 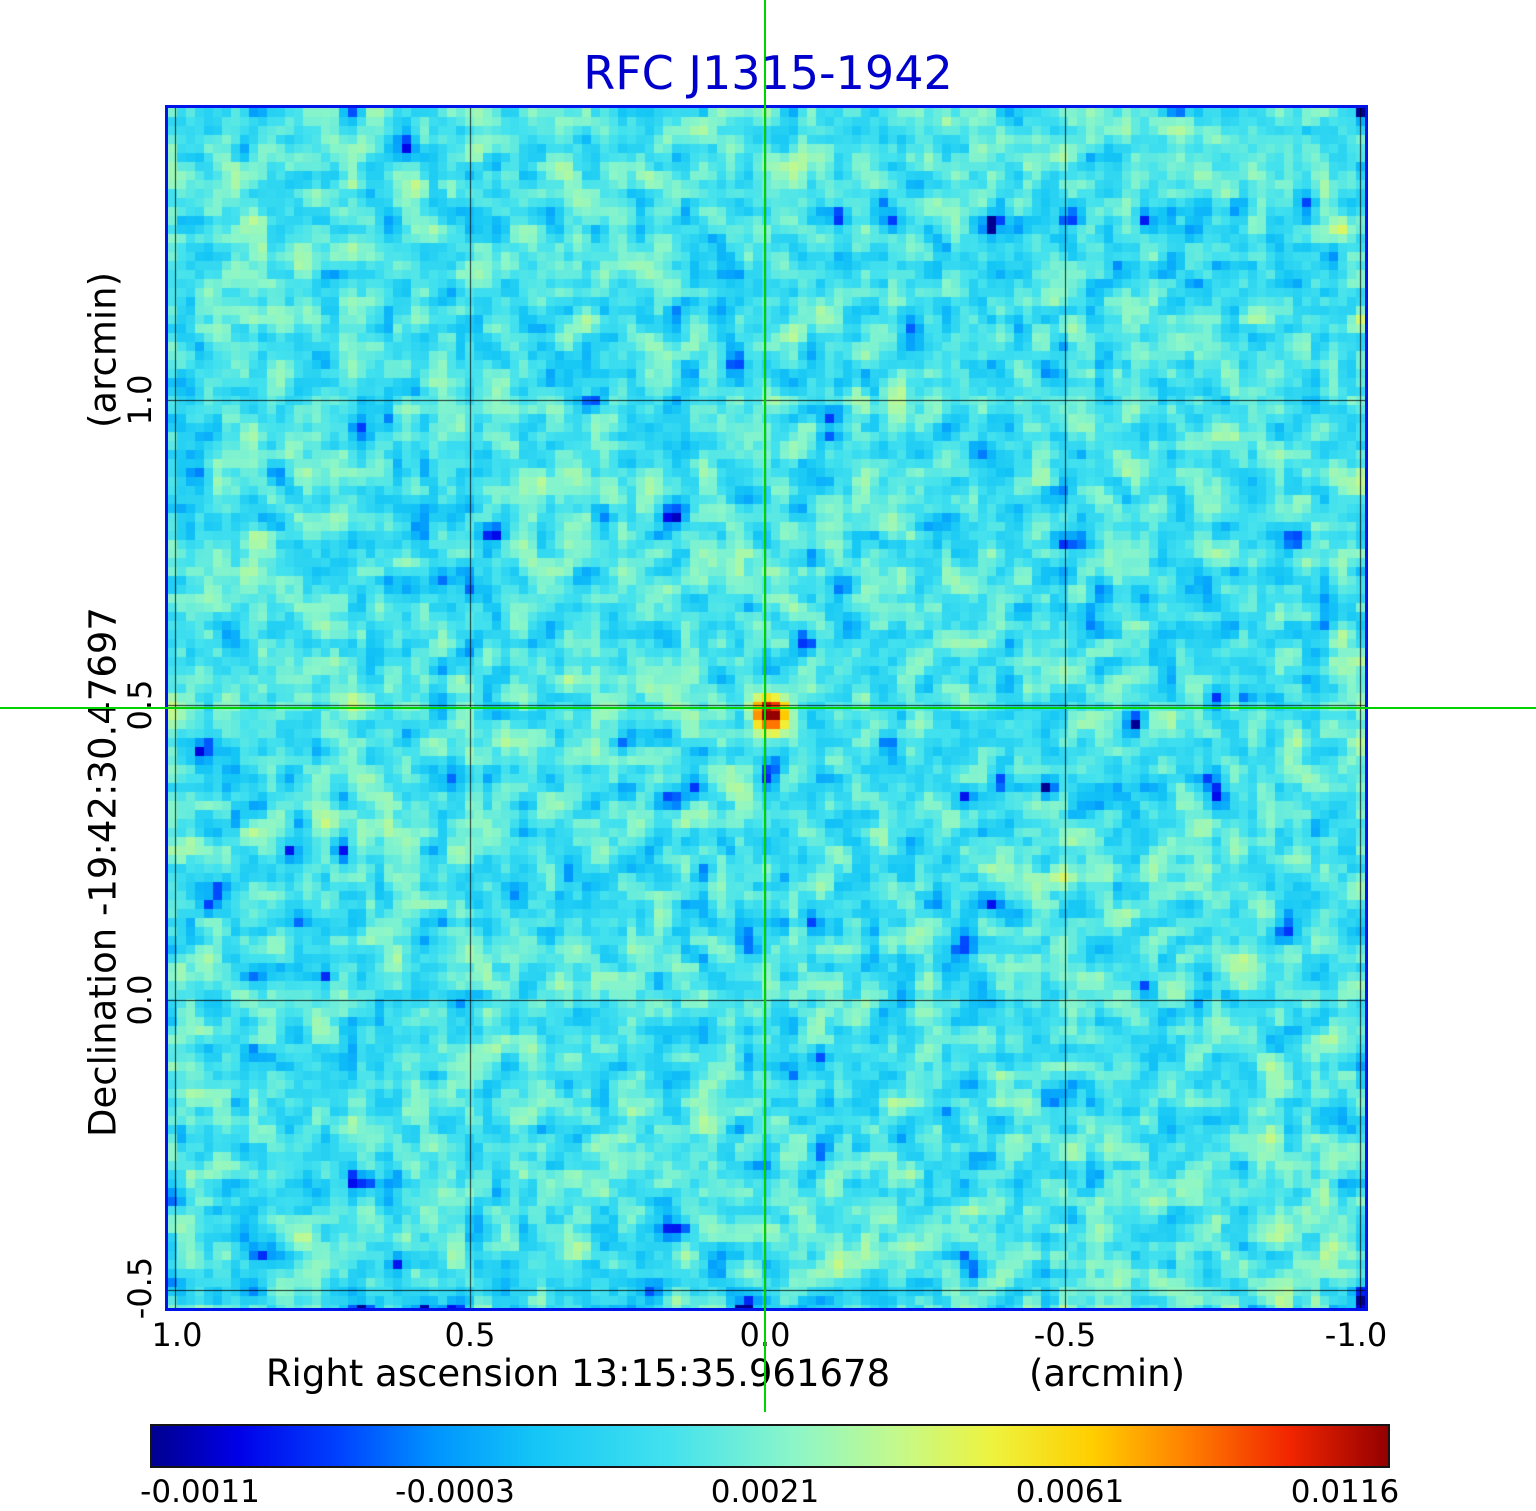 I want to click on colorbar, so click(x=770, y=1446).